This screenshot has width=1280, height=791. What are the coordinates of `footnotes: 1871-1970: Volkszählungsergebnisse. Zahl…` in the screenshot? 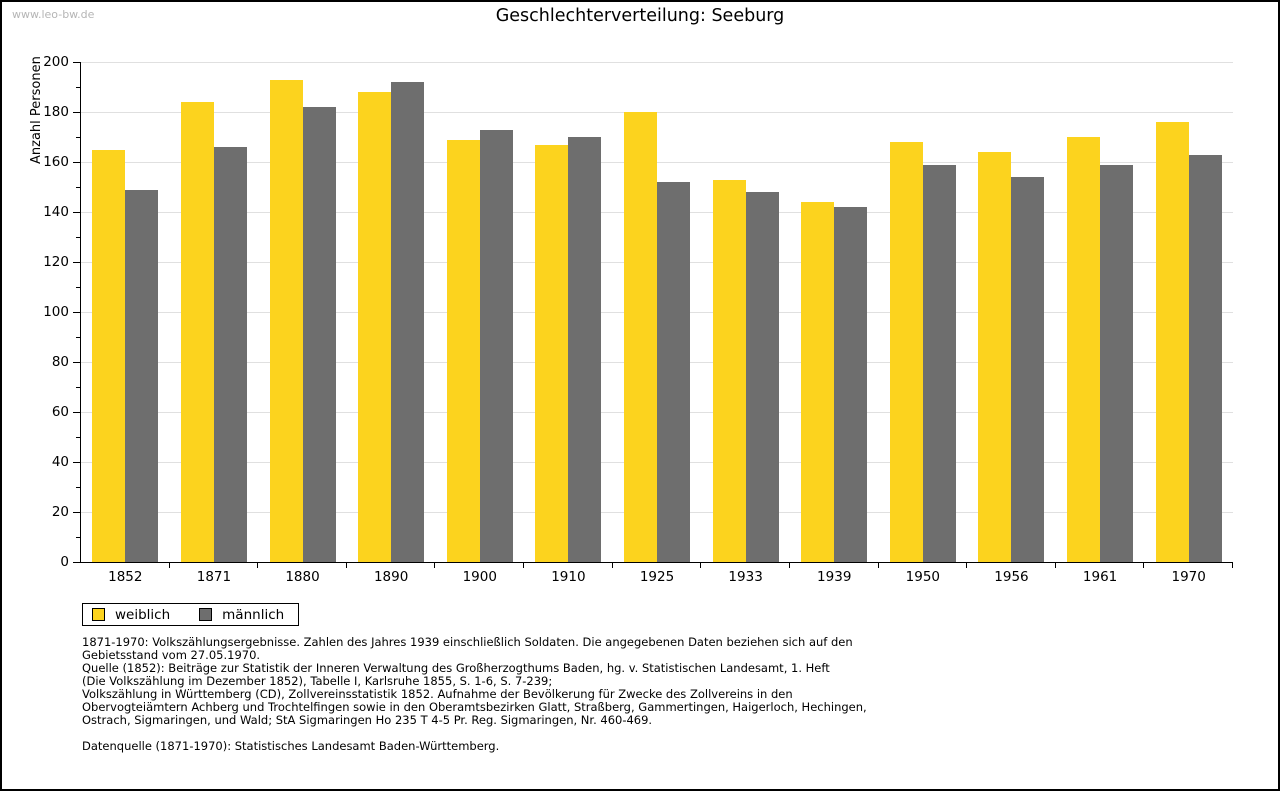 It's located at (474, 694).